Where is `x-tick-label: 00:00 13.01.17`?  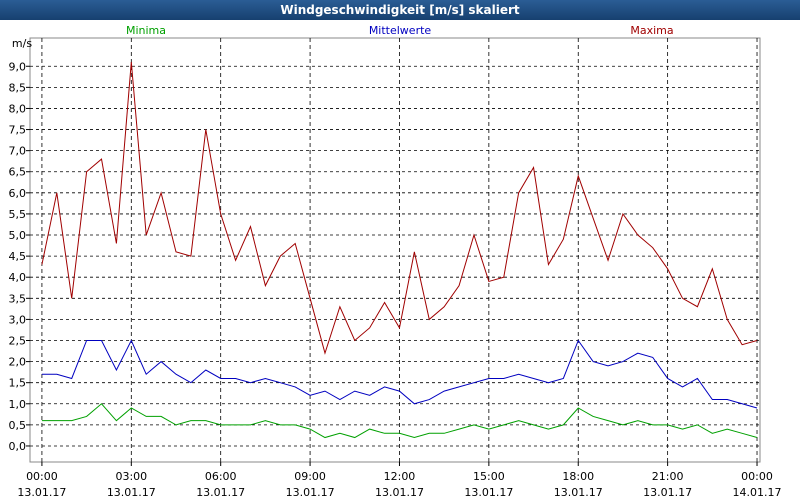 x-tick-label: 00:00 13.01.17 is located at coordinates (41, 484).